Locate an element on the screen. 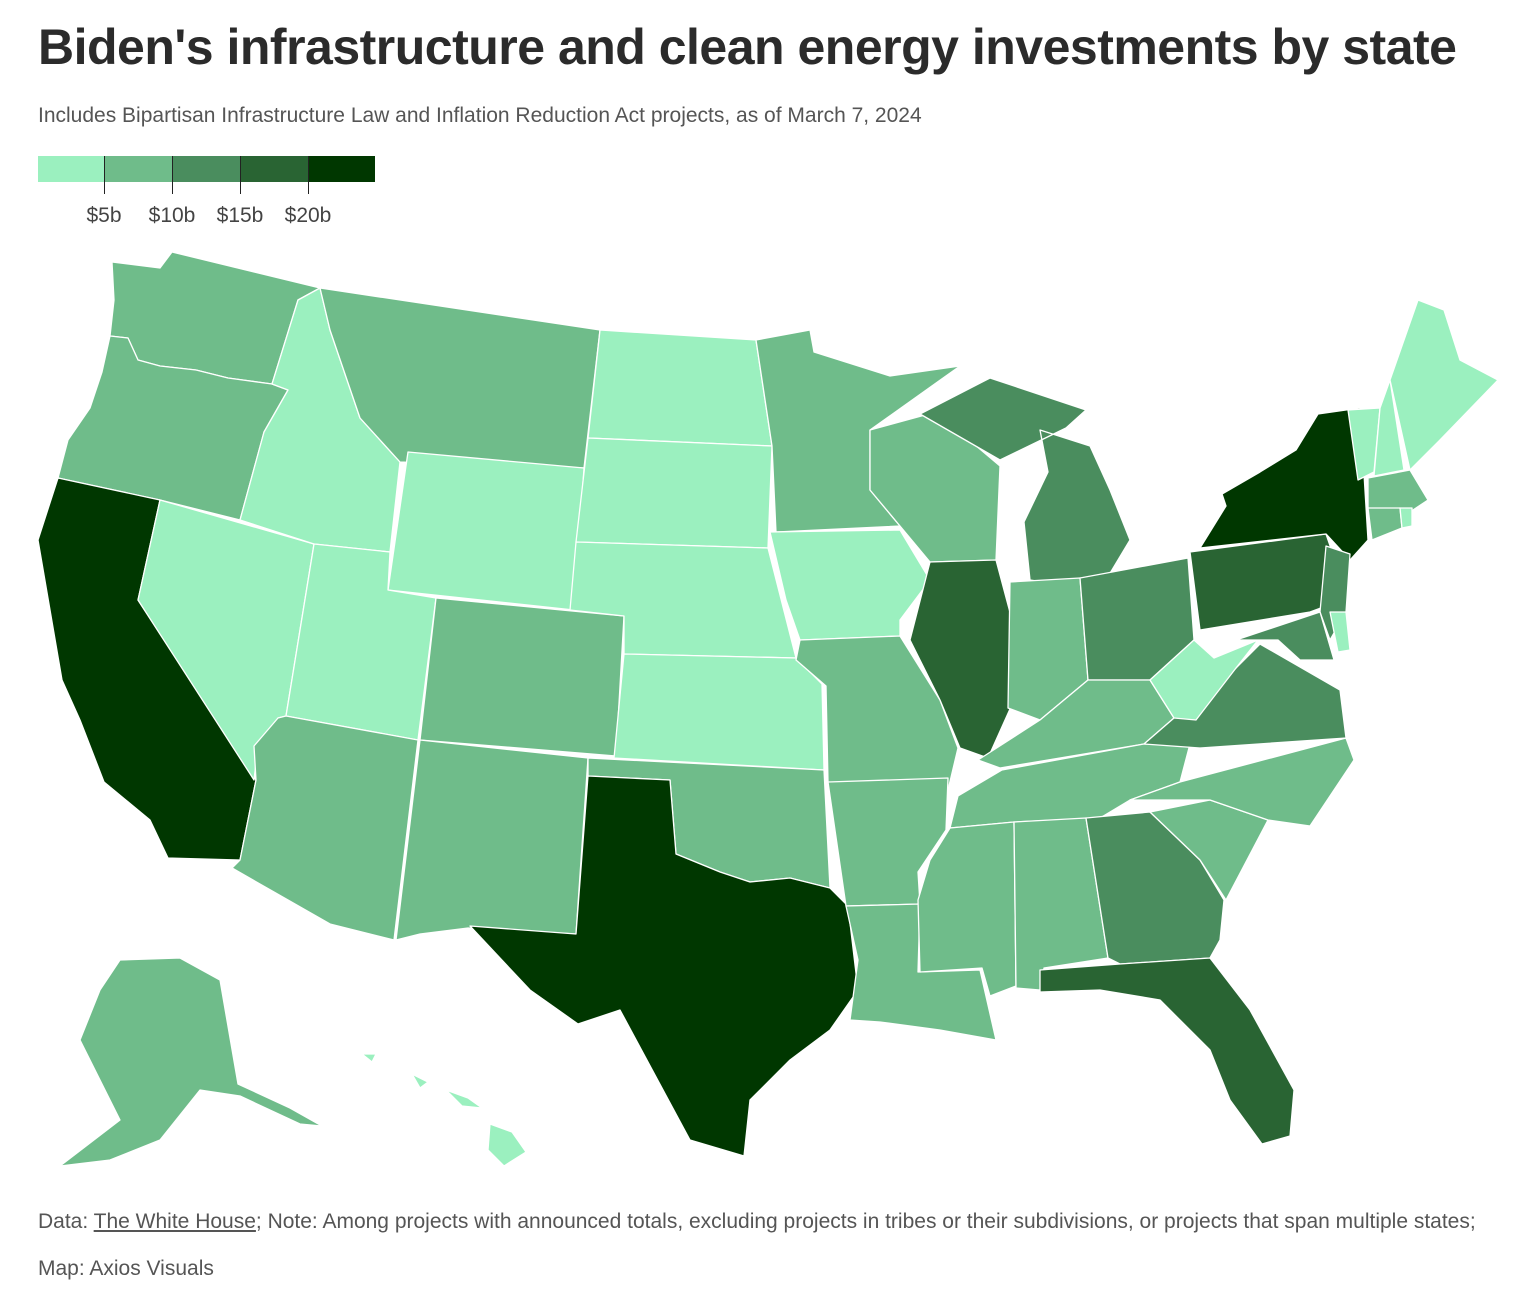 This screenshot has height=1294, width=1538. state-nd is located at coordinates (680, 388).